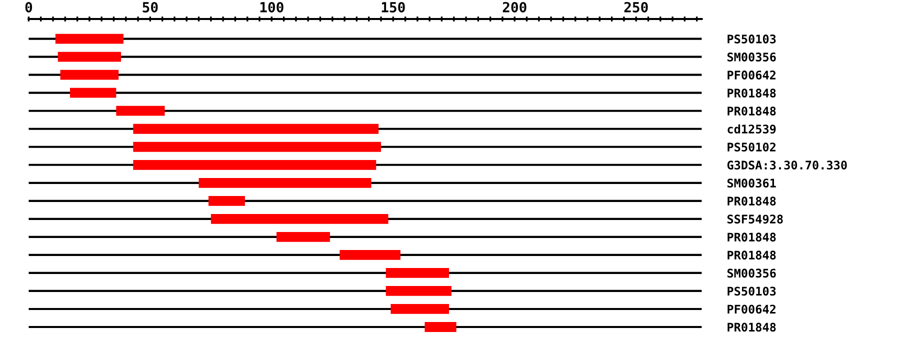  I want to click on y-tick-label: PS50102, so click(752, 147).